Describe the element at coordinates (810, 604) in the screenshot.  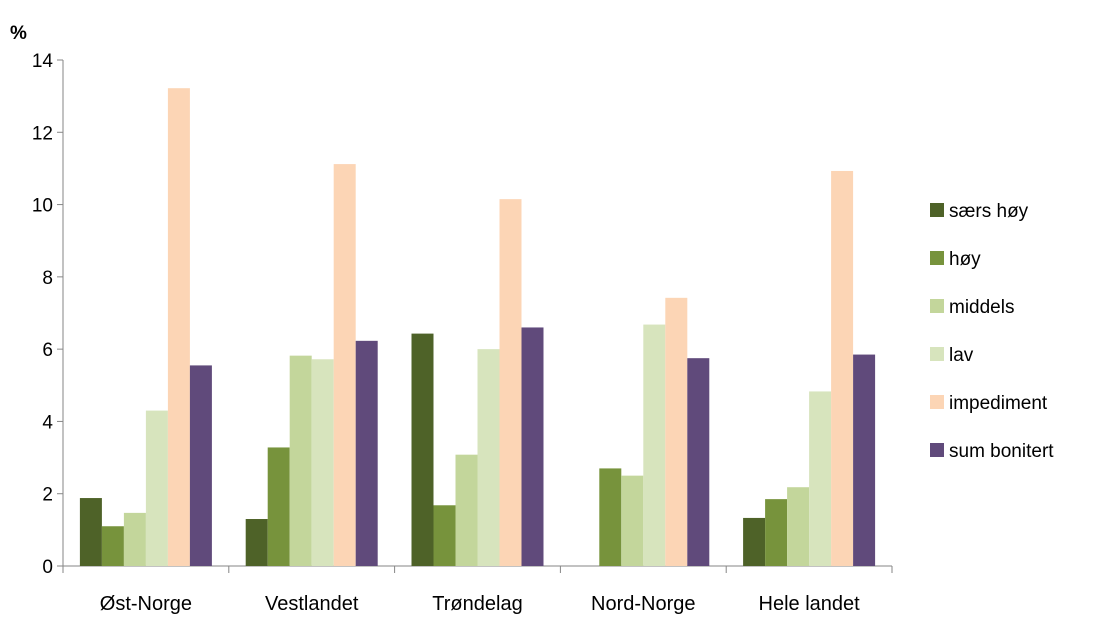
I see `x-category-label: Hele landet` at that location.